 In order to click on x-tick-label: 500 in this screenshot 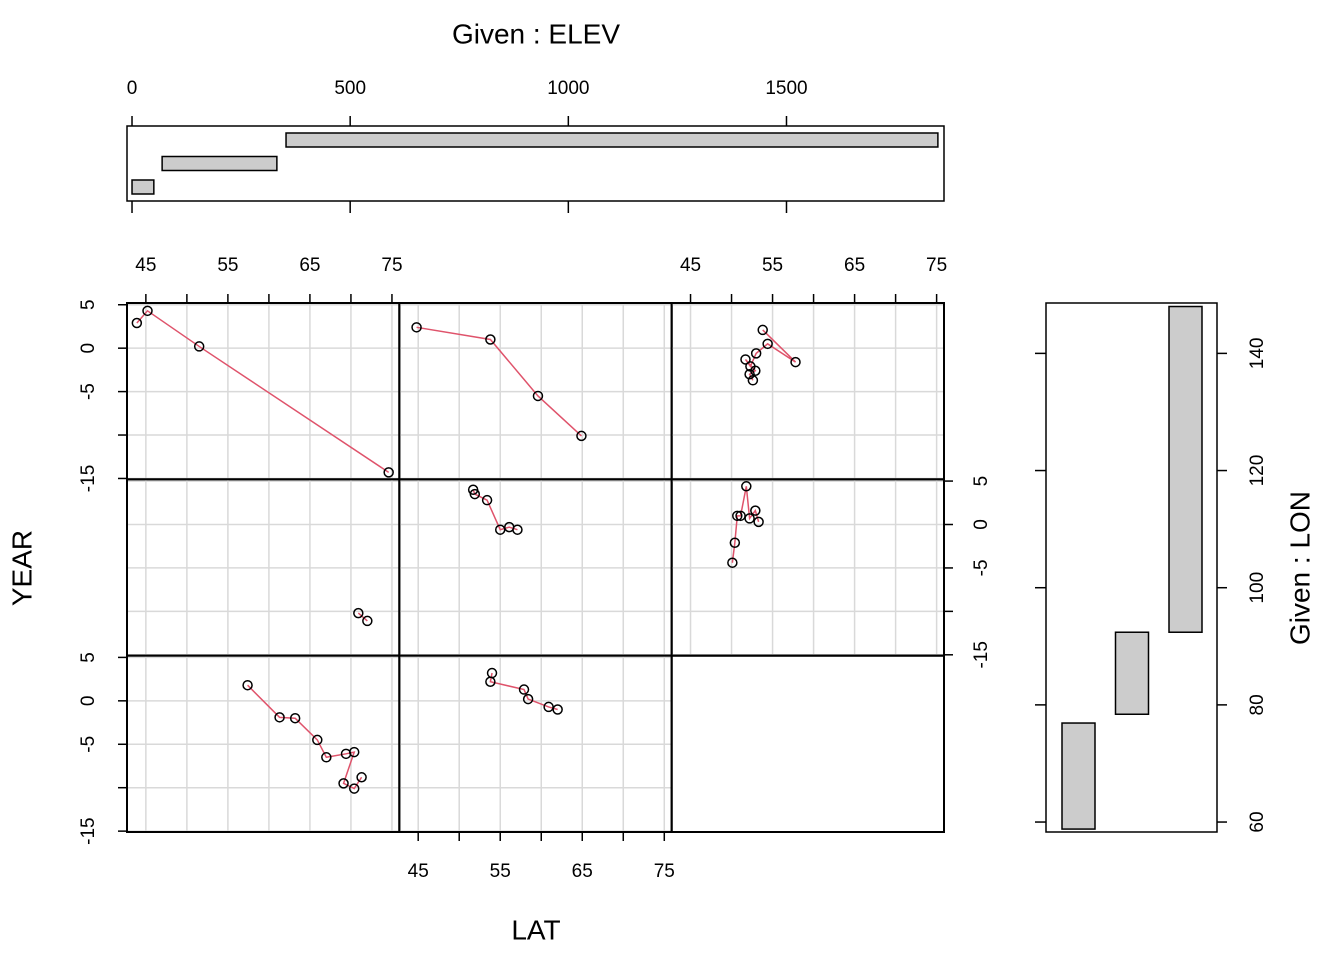, I will do `click(350, 88)`.